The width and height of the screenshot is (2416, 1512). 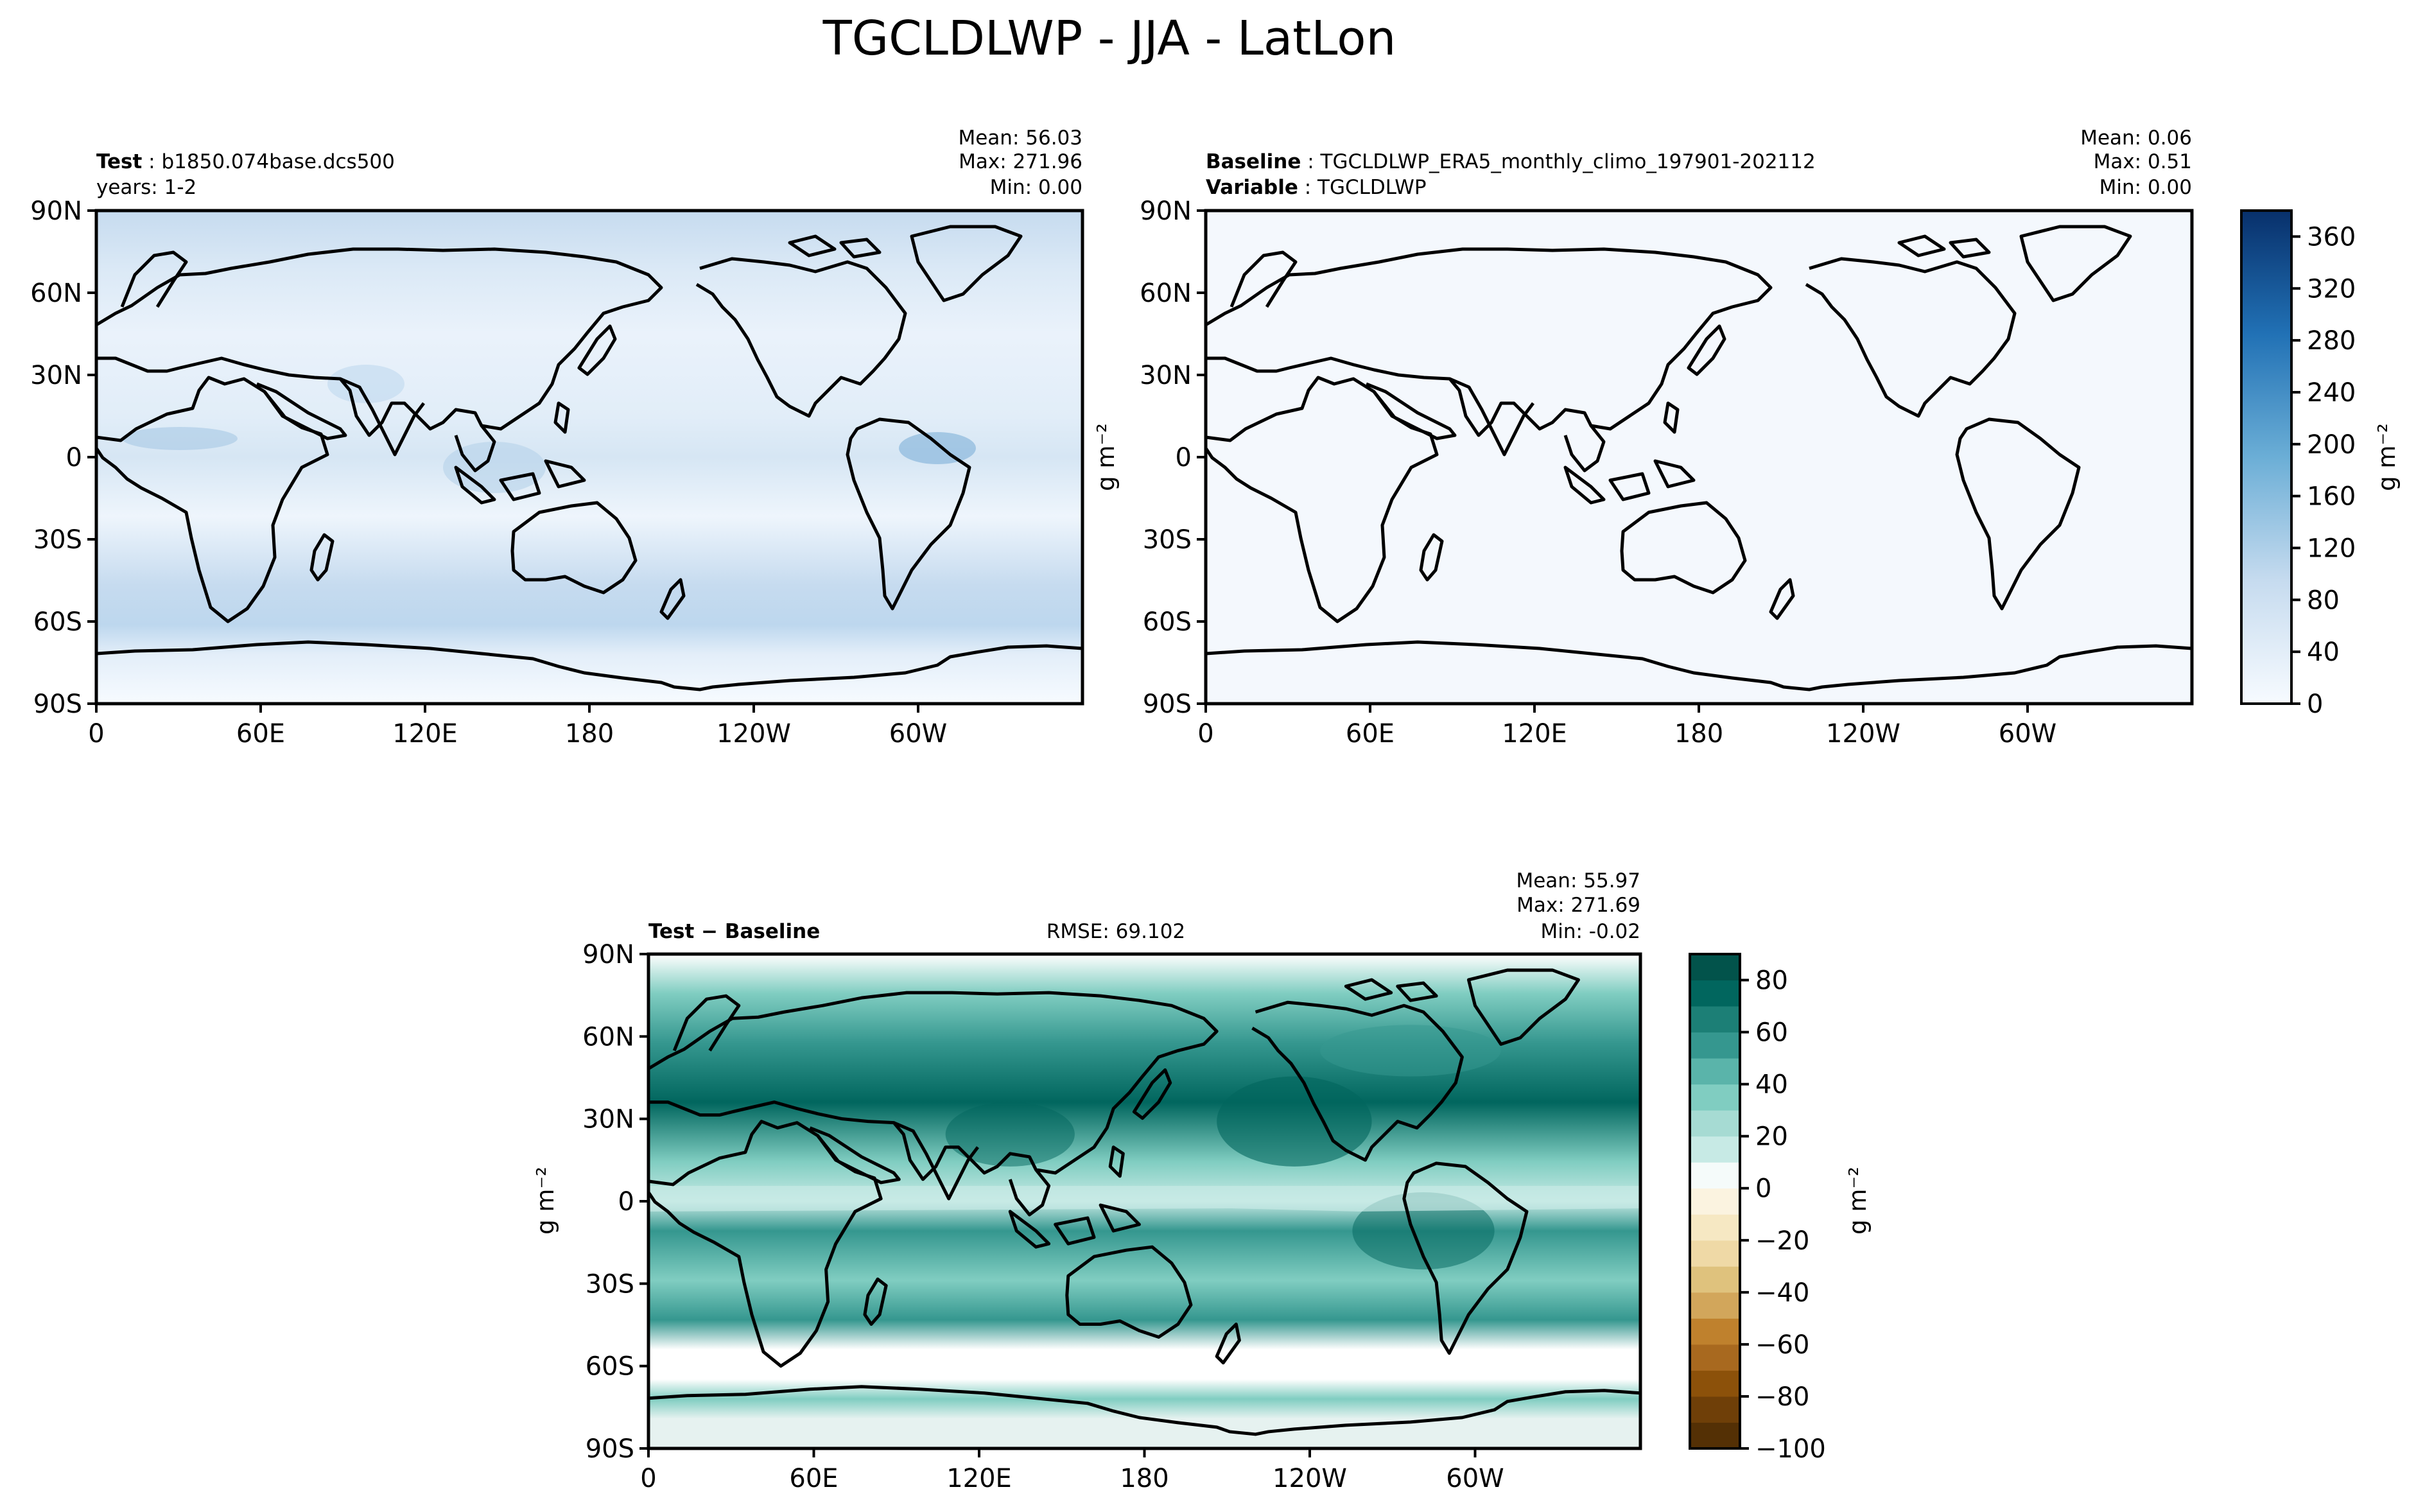 What do you see at coordinates (1782, 1345) in the screenshot?
I see `diverging-tick-label: −60` at bounding box center [1782, 1345].